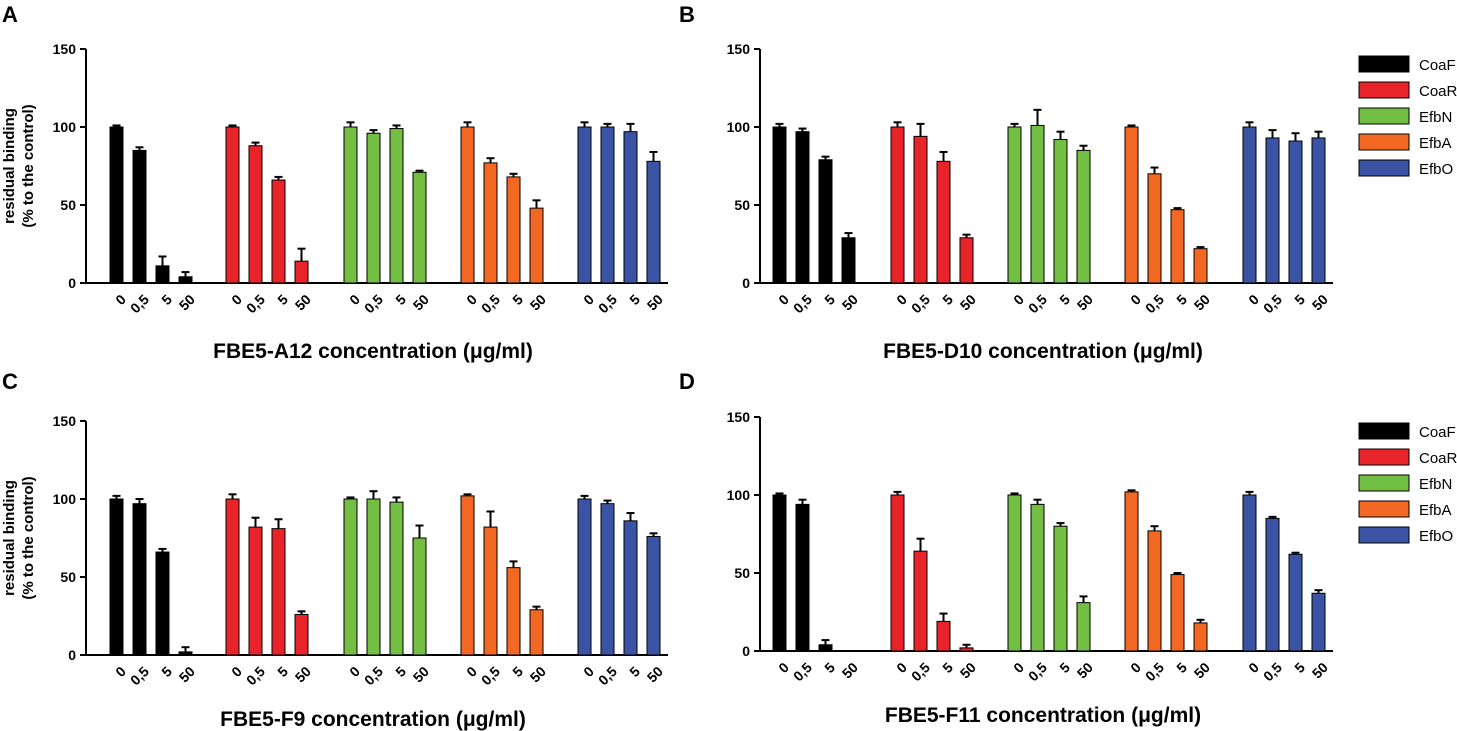 This screenshot has height=731, width=1457. Describe the element at coordinates (1437, 65) in the screenshot. I see `legend-label: CoaF` at that location.